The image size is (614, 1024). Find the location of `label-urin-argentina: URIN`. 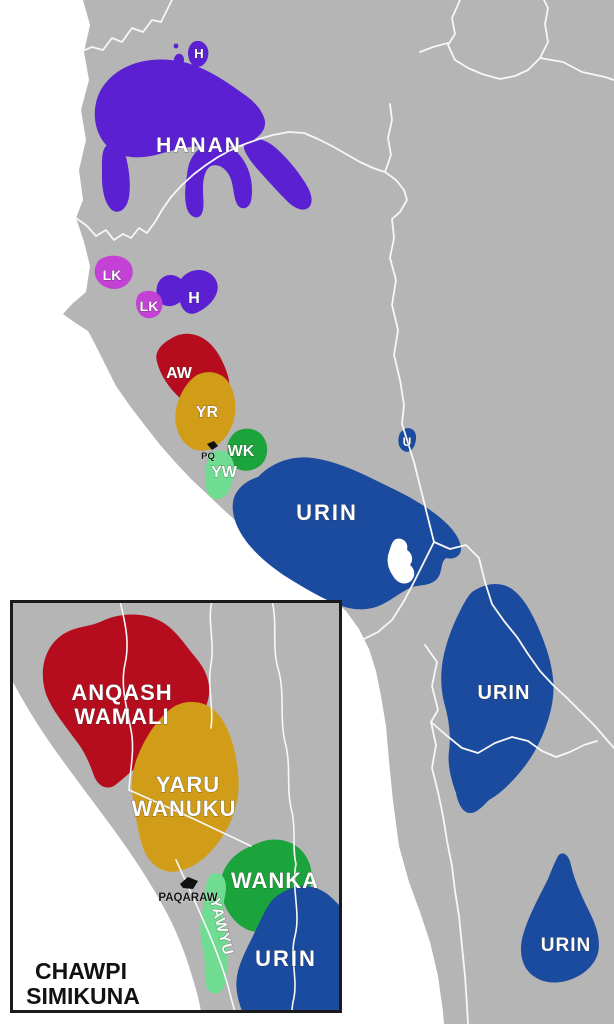

label-urin-argentina: URIN is located at coordinates (566, 945).